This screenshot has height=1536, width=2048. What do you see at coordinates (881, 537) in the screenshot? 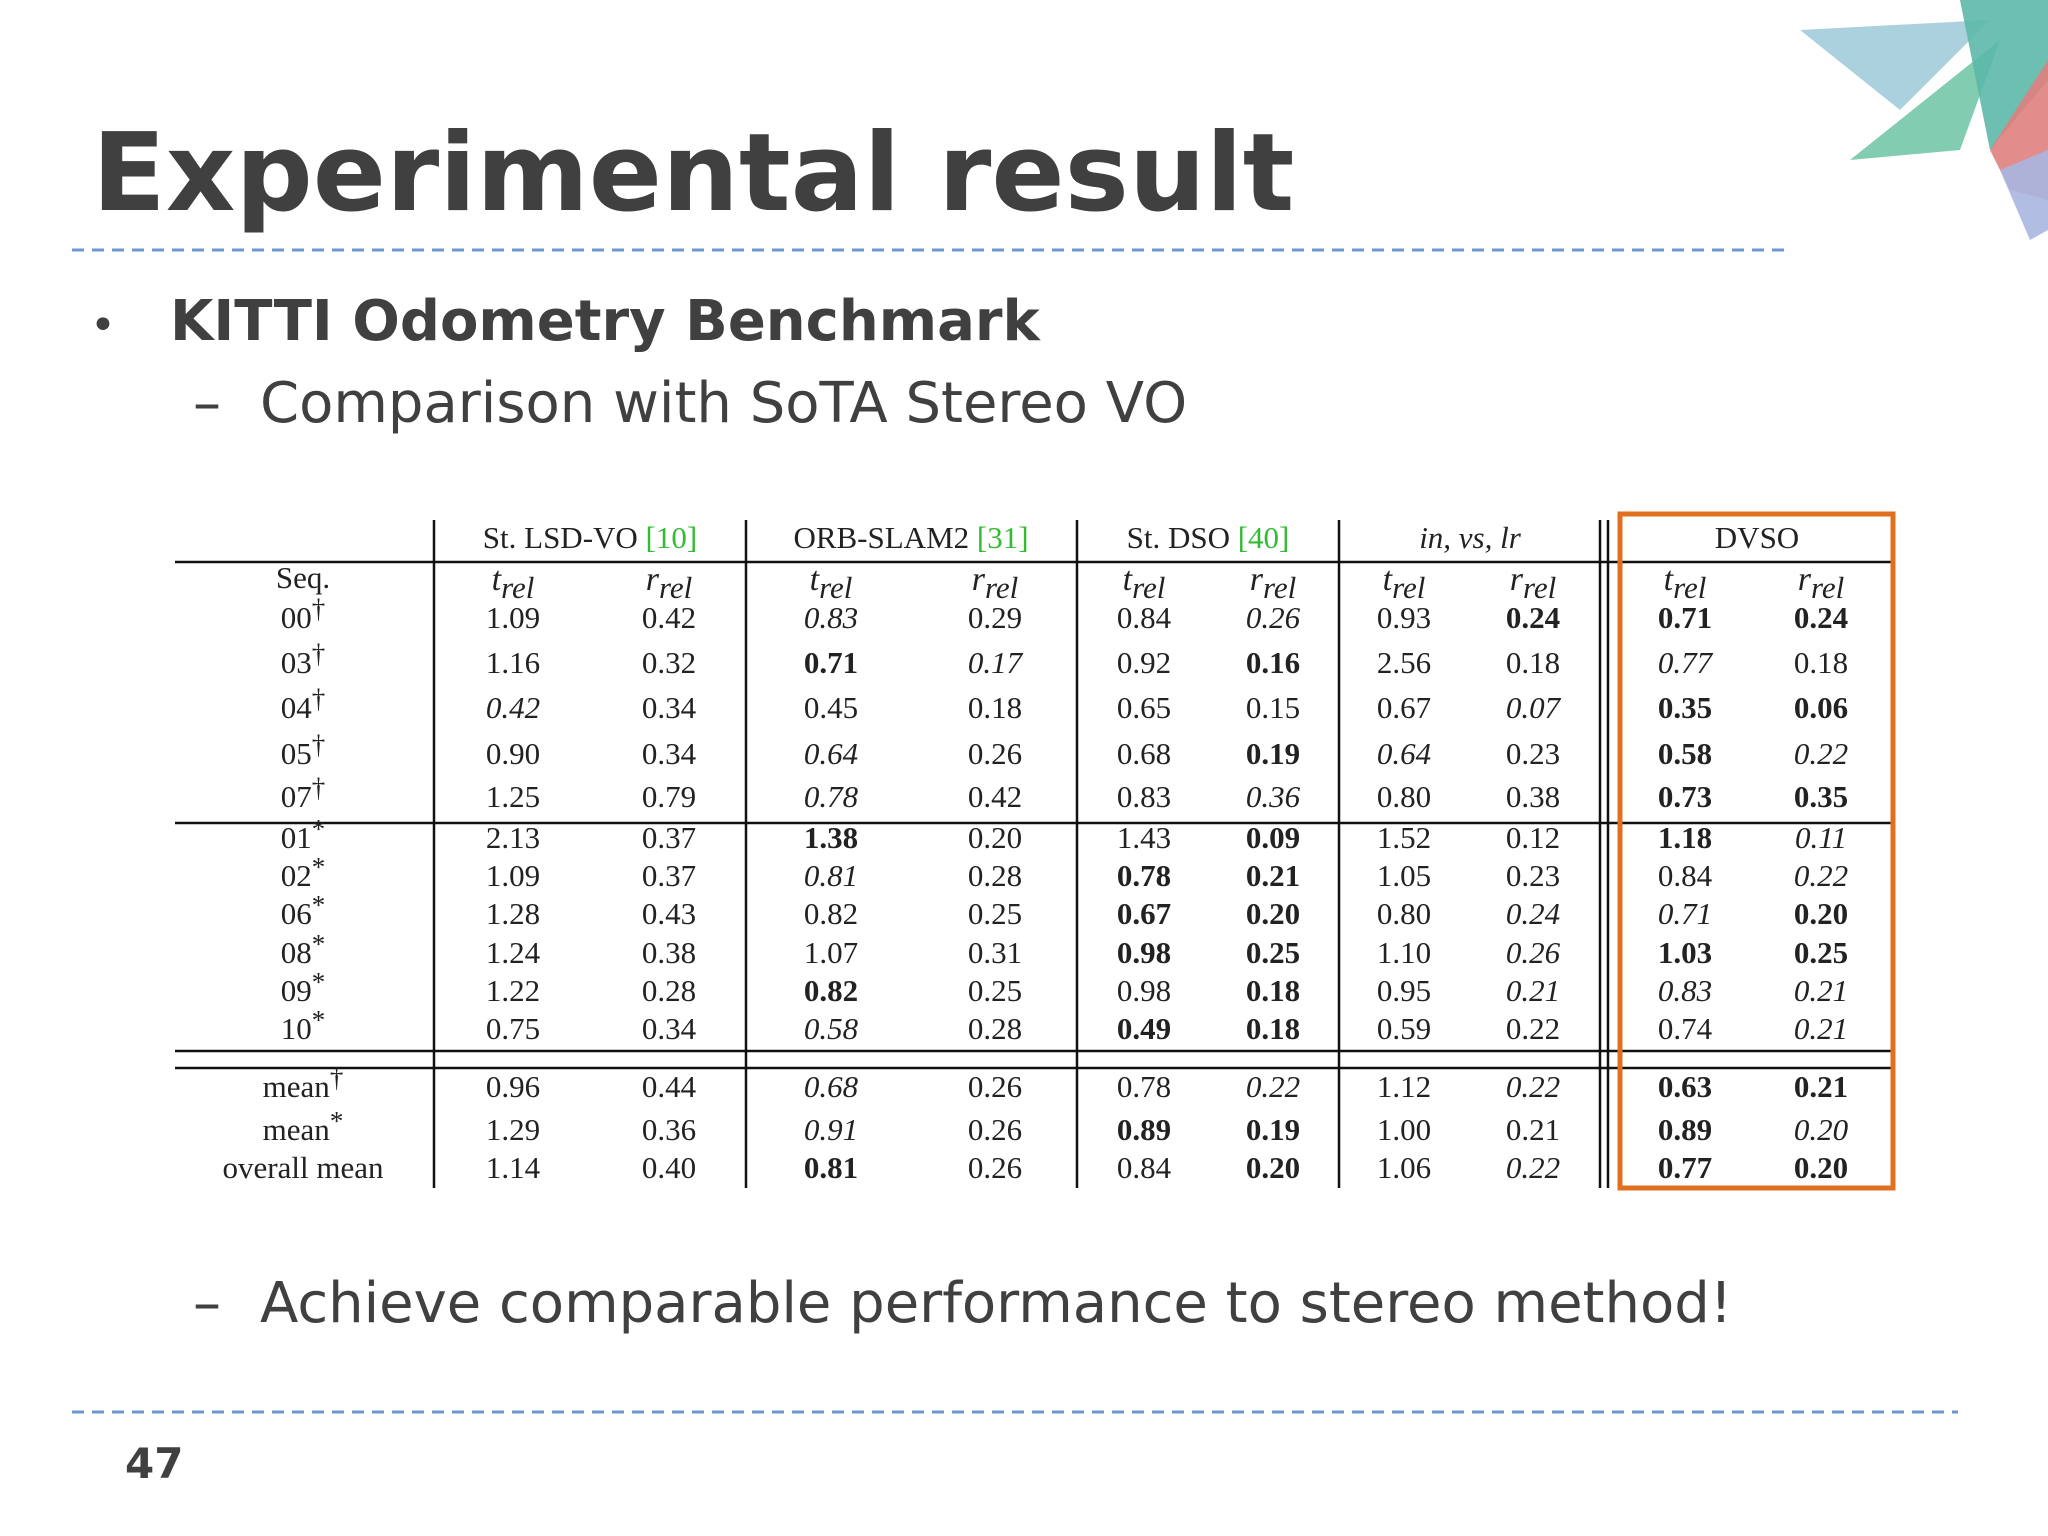
I see `group-name: ORB-SLAM2` at bounding box center [881, 537].